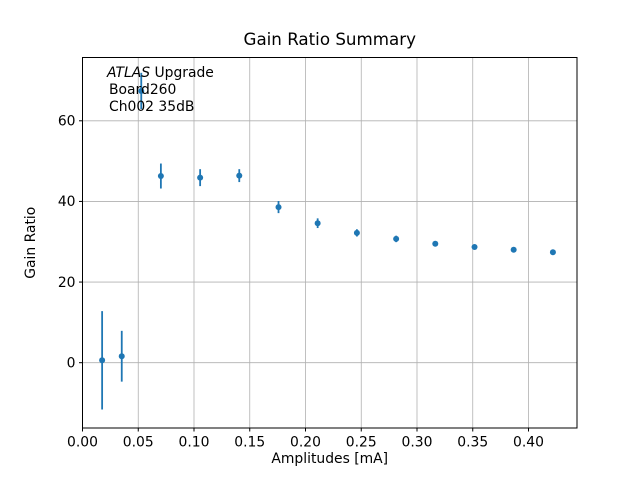 Image resolution: width=640 pixels, height=484 pixels. I want to click on annotation-upgrade: Upgrade, so click(182, 73).